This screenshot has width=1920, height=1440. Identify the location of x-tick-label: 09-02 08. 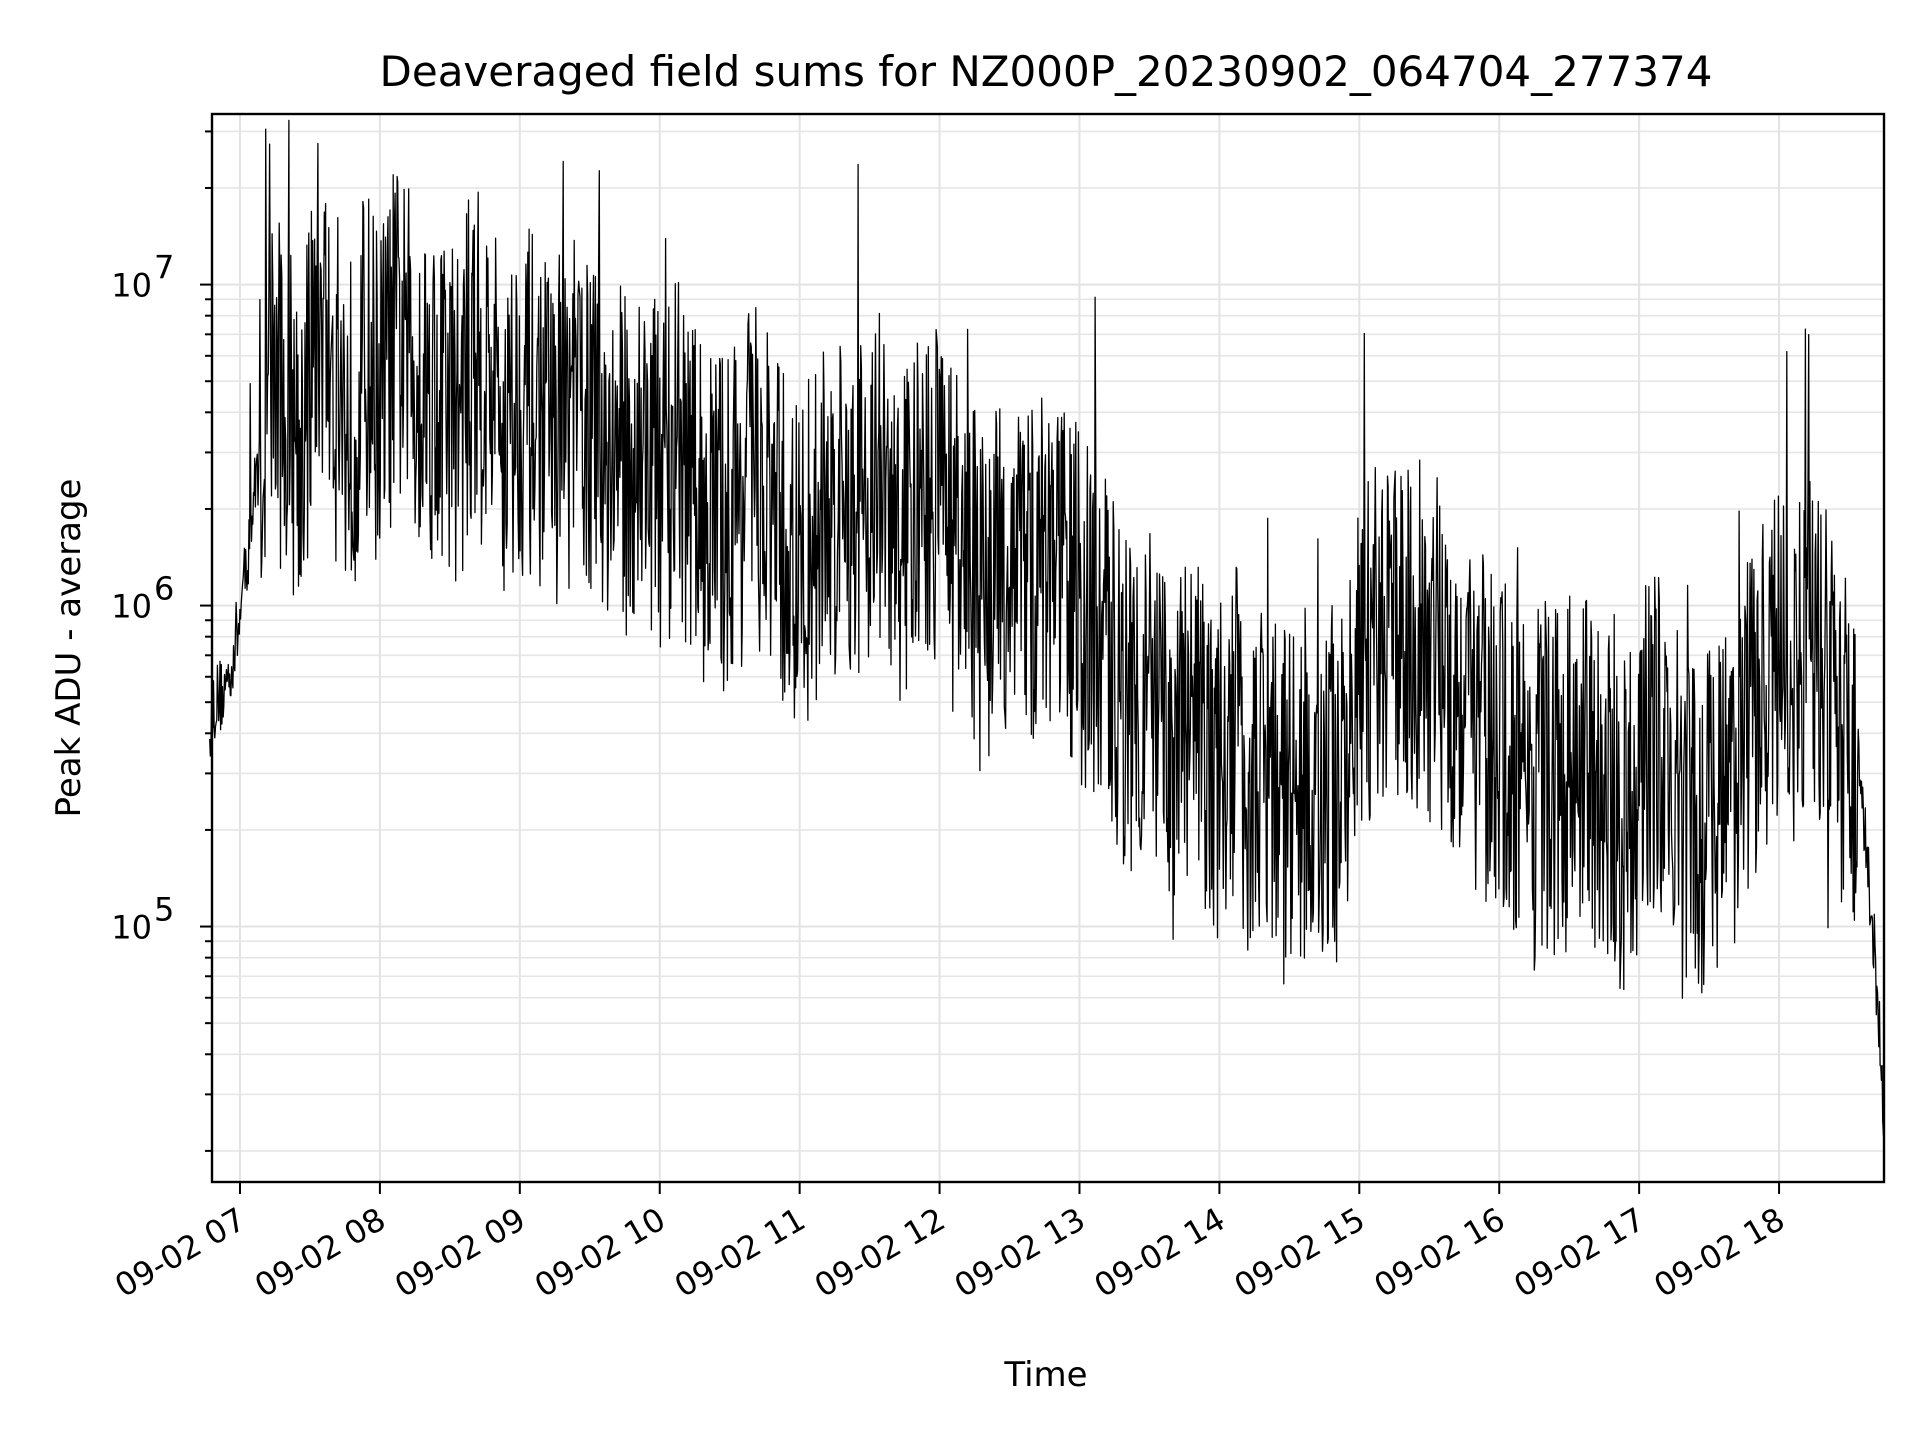
(320, 1252).